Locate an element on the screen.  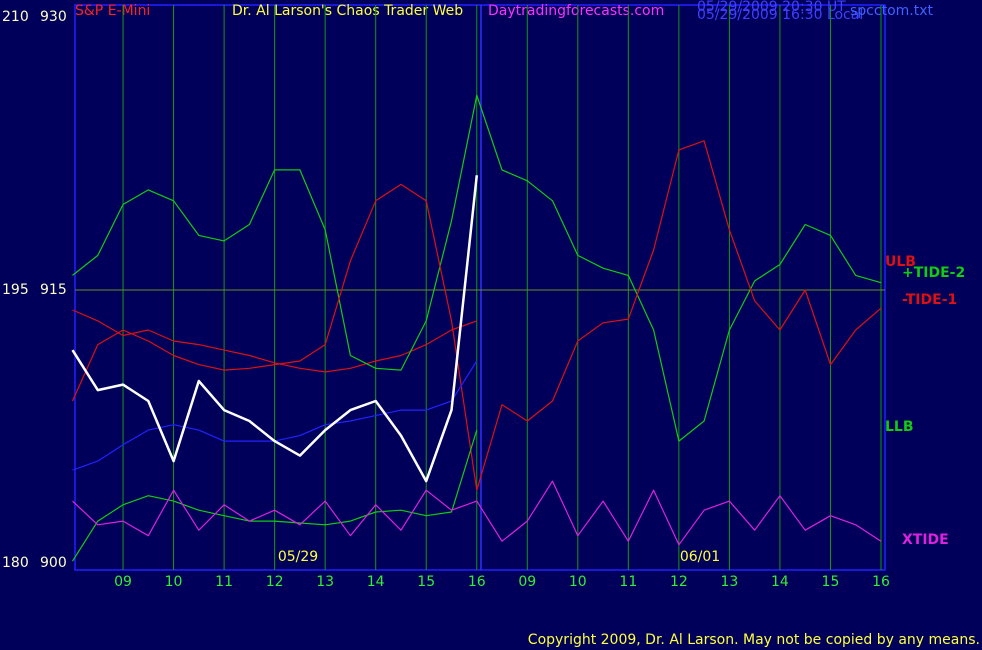
y-tick-label: 930 is located at coordinates (53, 17).